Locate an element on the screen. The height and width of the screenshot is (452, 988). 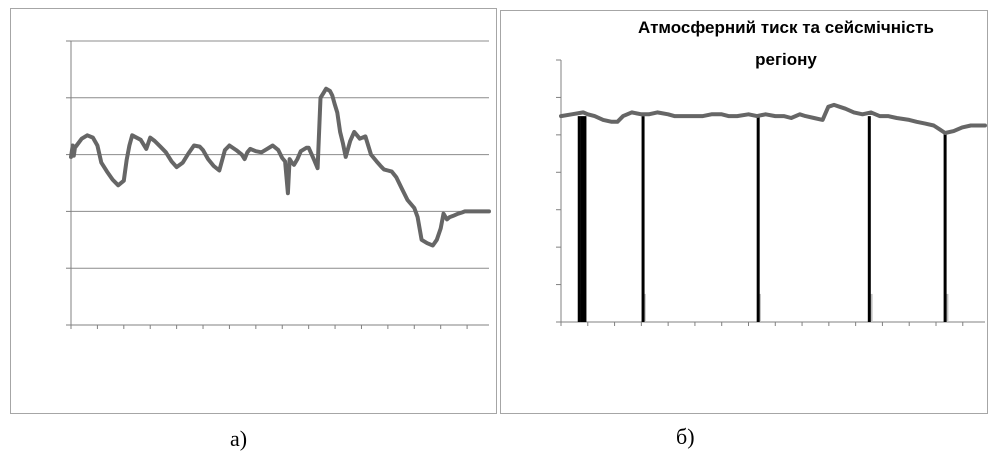
caption-b: б) is located at coordinates (685, 436).